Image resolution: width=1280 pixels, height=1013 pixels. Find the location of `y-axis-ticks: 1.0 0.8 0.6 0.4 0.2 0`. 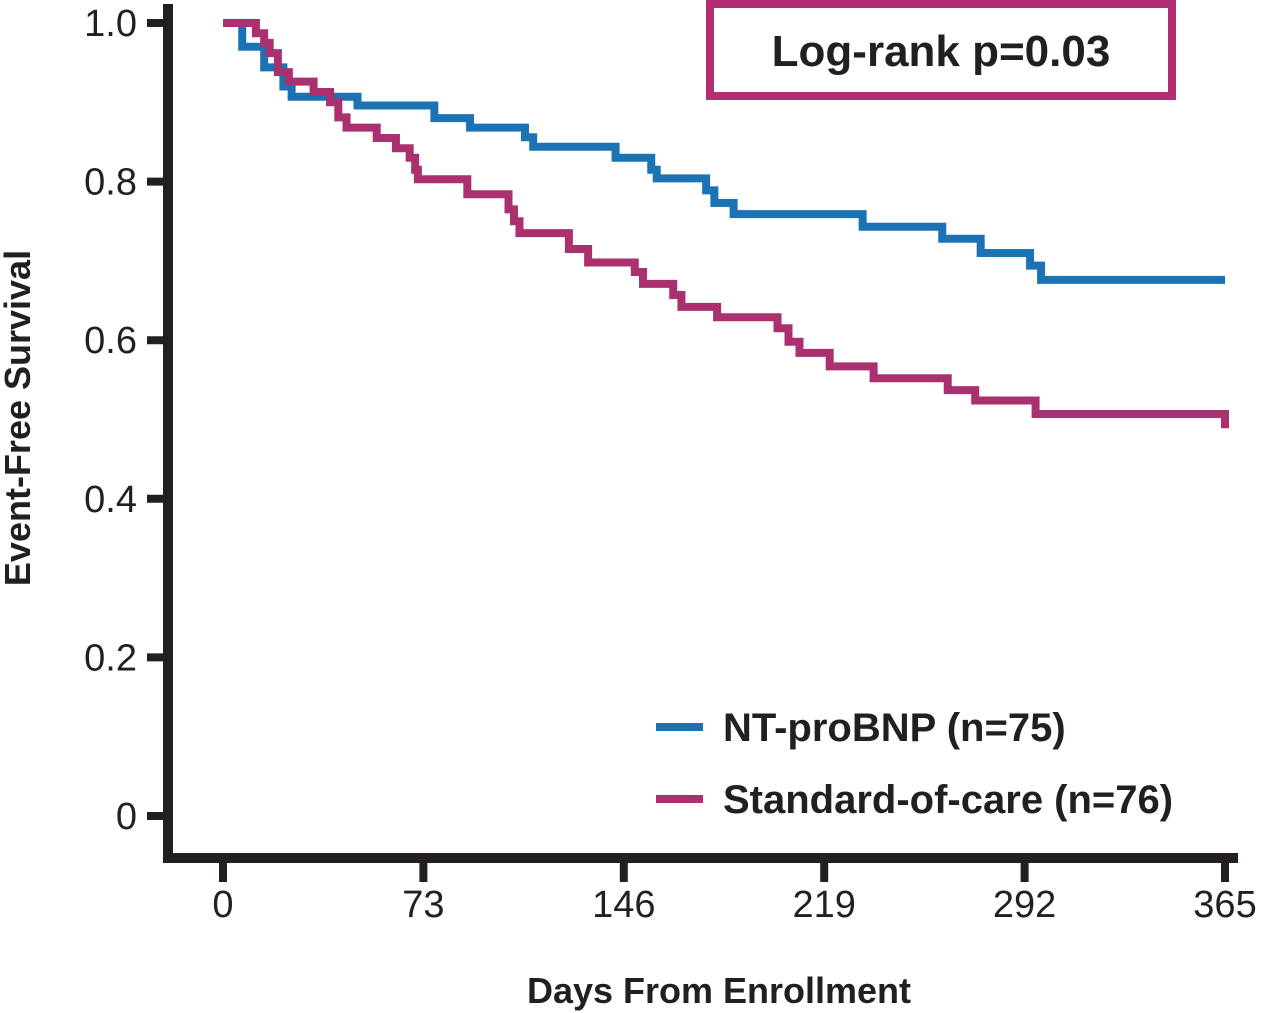

y-axis-ticks: 1.0 0.8 0.6 0.4 0.2 0 is located at coordinates (126, 420).